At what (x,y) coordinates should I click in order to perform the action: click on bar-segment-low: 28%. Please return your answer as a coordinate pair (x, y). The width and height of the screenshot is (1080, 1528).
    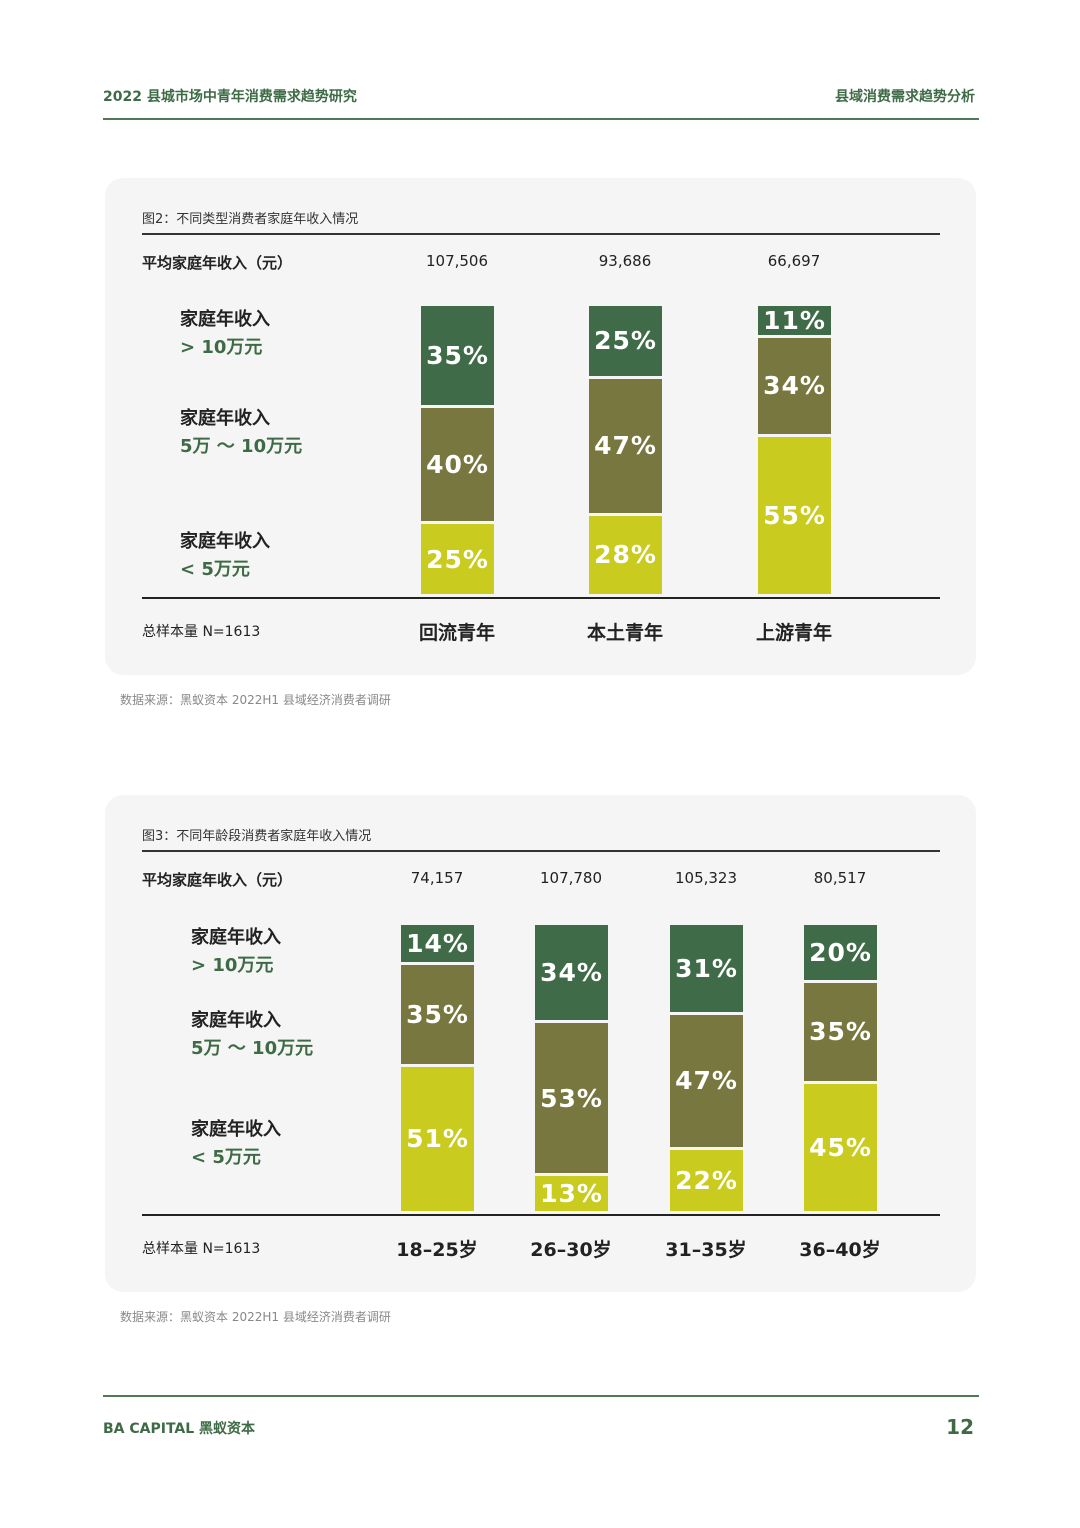
    Looking at the image, I should click on (625, 554).